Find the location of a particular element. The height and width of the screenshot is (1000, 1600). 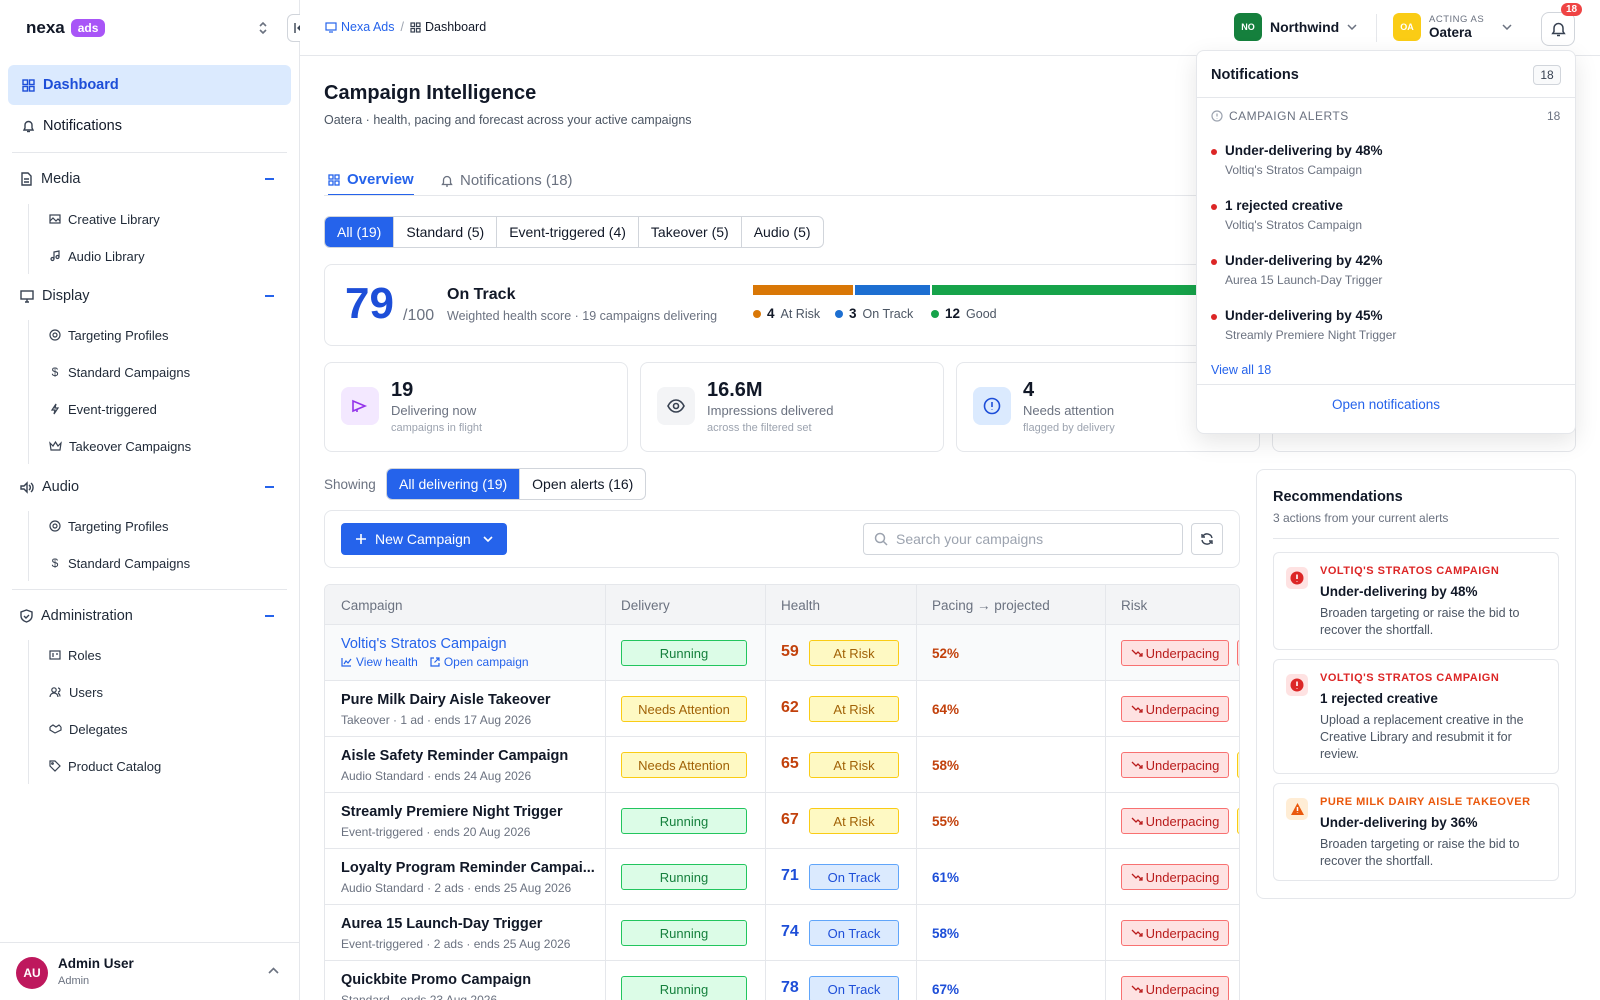

delivery-status-badge: Needs Attention is located at coordinates (684, 709).